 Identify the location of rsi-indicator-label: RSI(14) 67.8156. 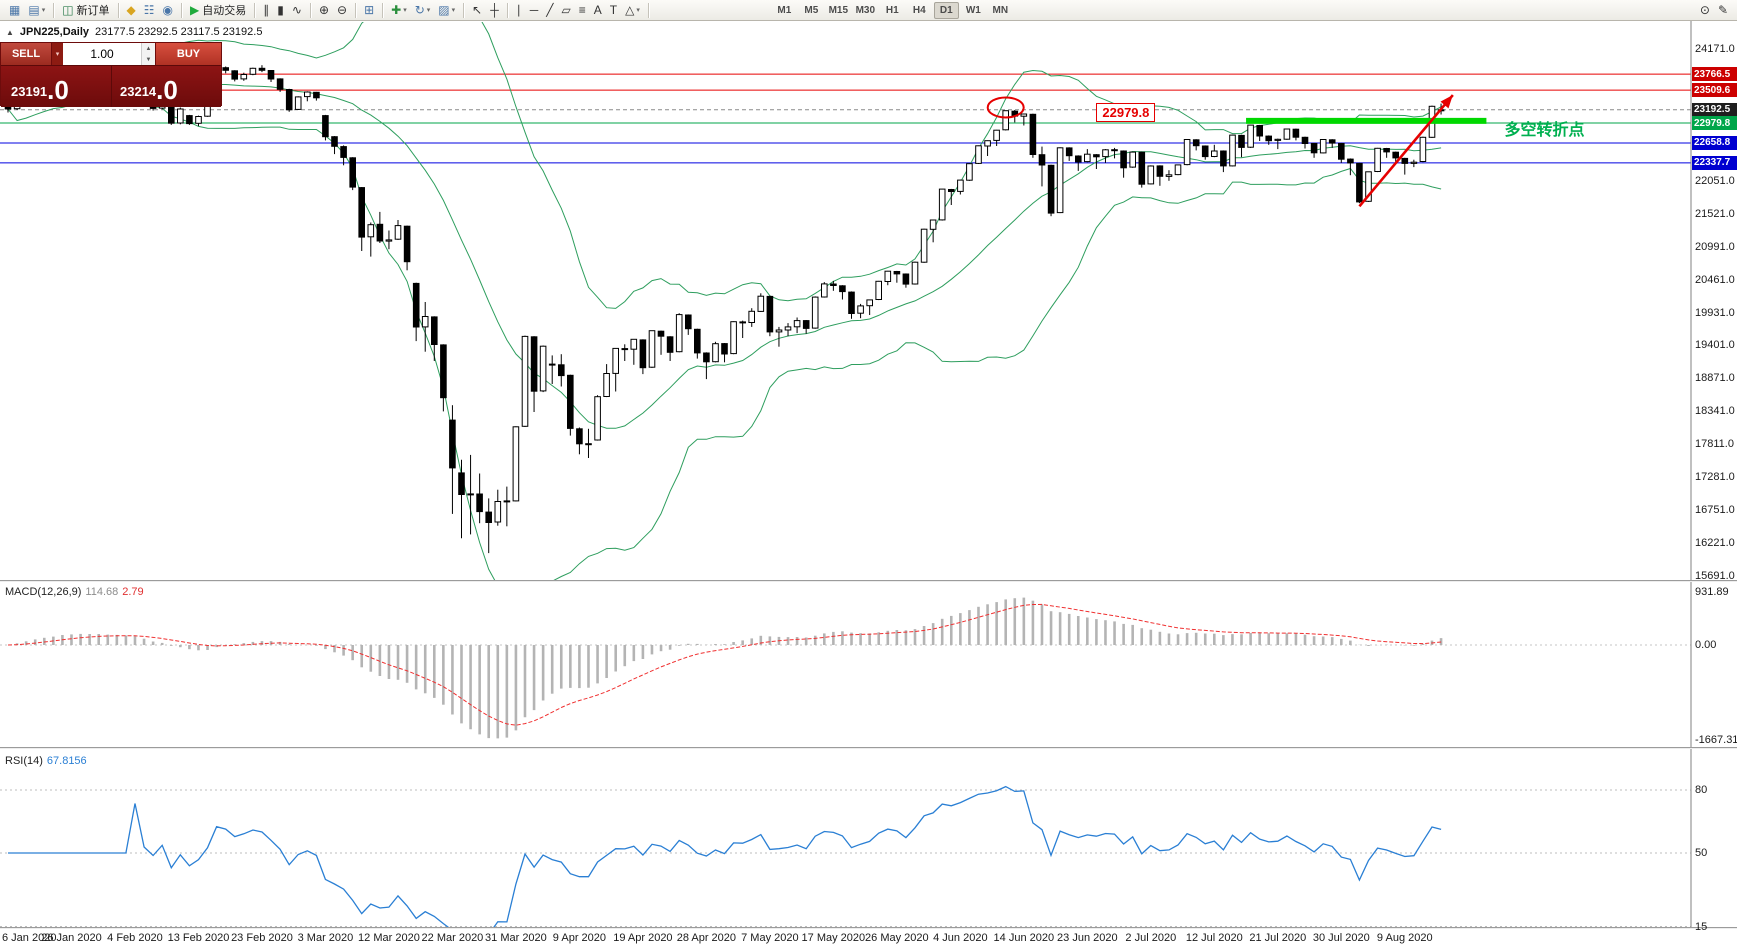
(46, 761).